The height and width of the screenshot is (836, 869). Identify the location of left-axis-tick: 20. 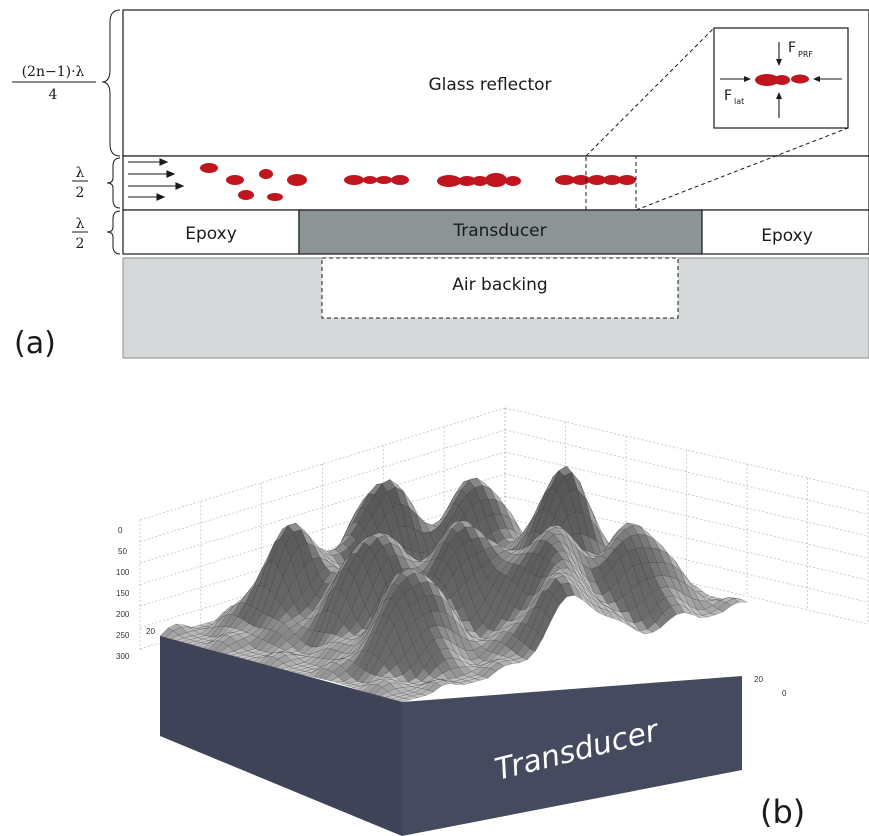
(150, 631).